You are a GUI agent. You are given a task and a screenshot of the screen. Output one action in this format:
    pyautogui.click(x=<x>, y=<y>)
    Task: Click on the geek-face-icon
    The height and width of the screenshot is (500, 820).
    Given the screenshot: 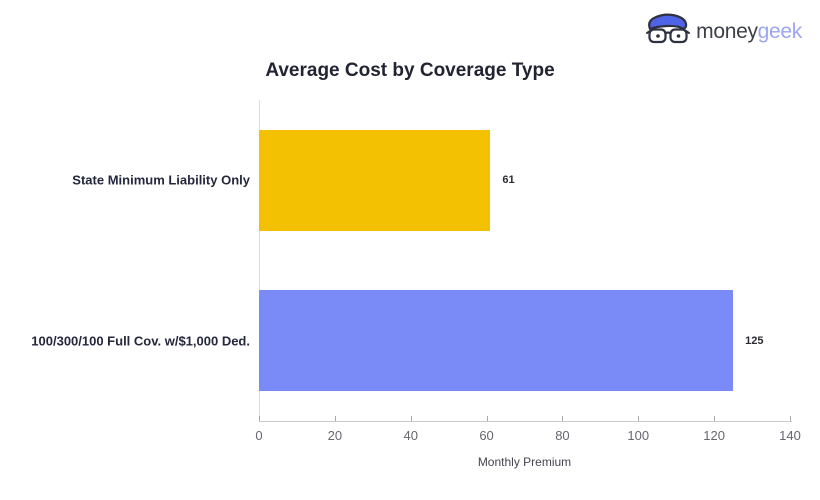 What is the action you would take?
    pyautogui.click(x=668, y=28)
    